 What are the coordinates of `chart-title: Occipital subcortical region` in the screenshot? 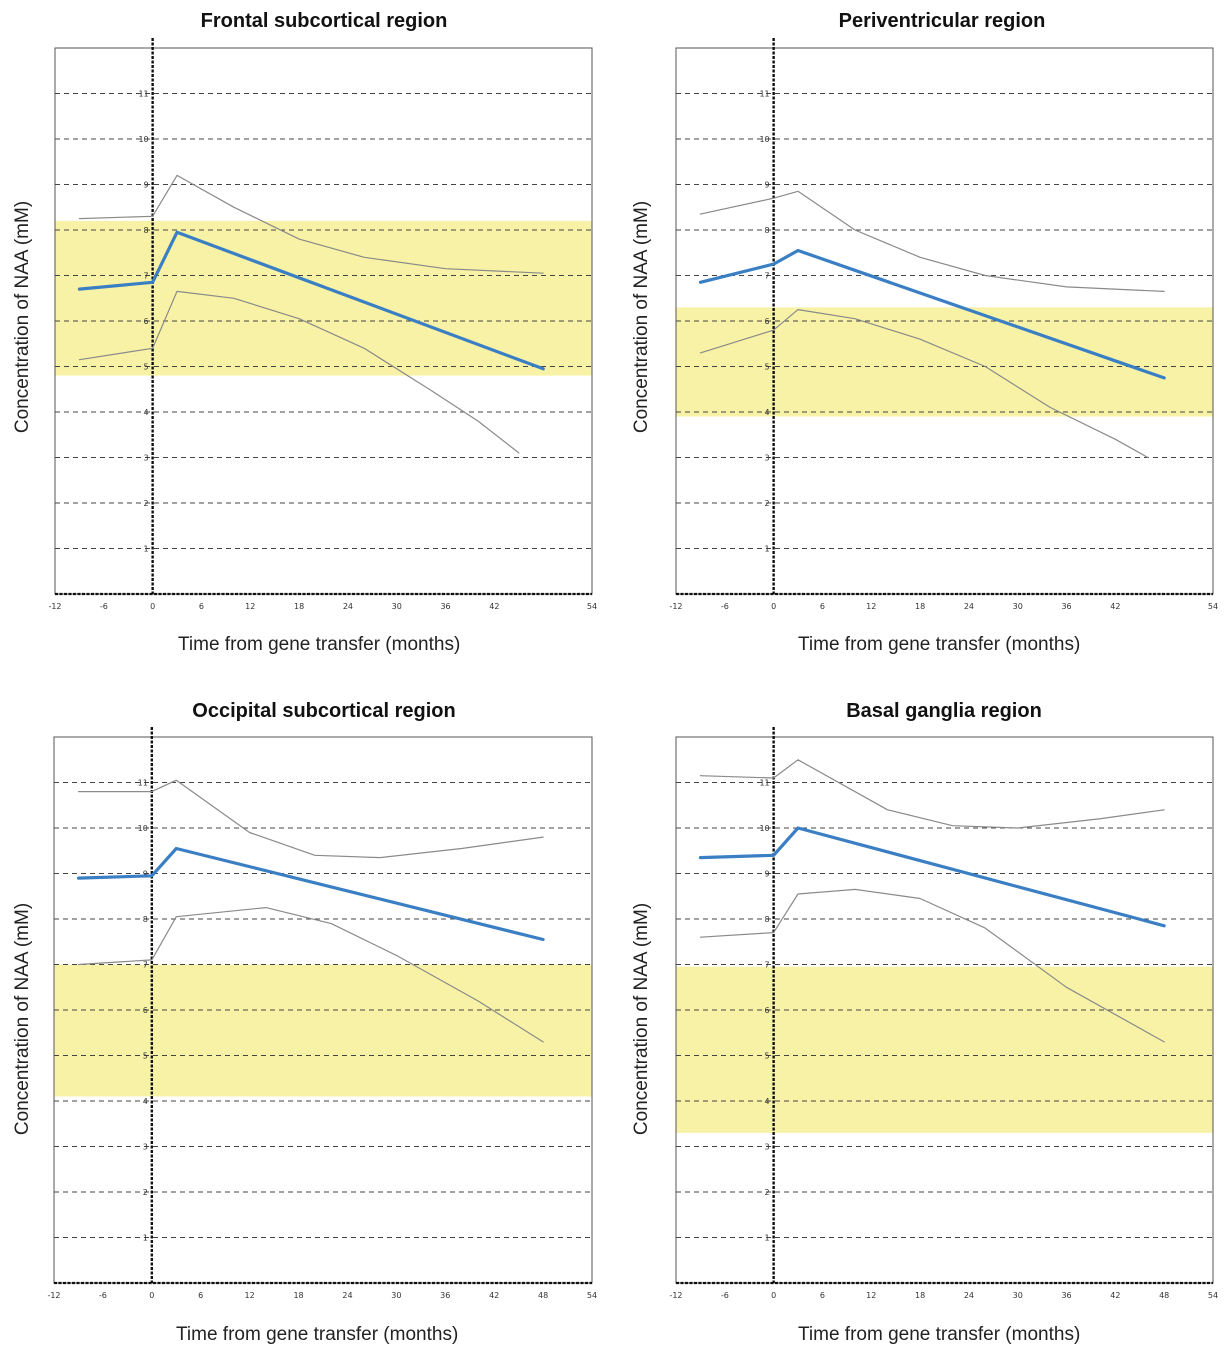 It's located at (324, 711).